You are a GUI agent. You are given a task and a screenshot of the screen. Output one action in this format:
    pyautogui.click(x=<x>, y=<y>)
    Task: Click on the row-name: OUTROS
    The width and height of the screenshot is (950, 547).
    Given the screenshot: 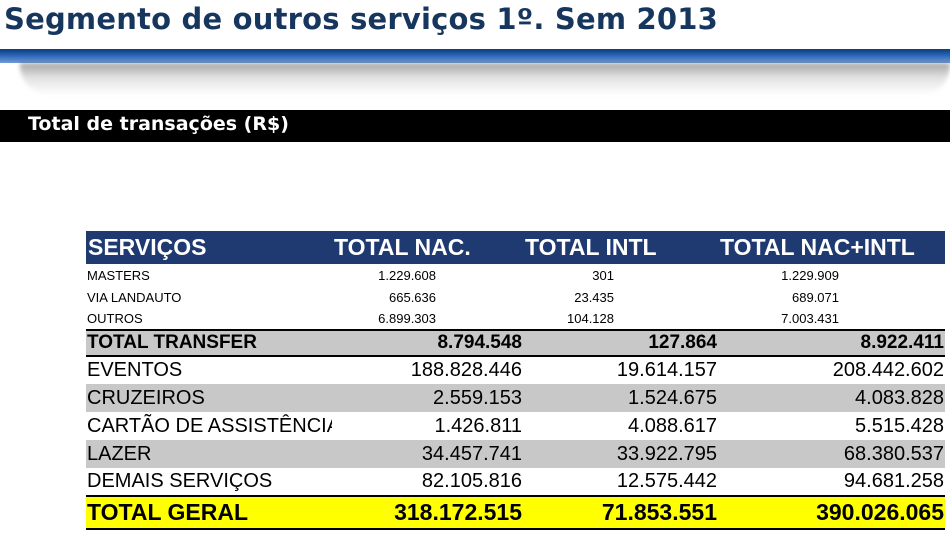 What is the action you would take?
    pyautogui.click(x=115, y=318)
    